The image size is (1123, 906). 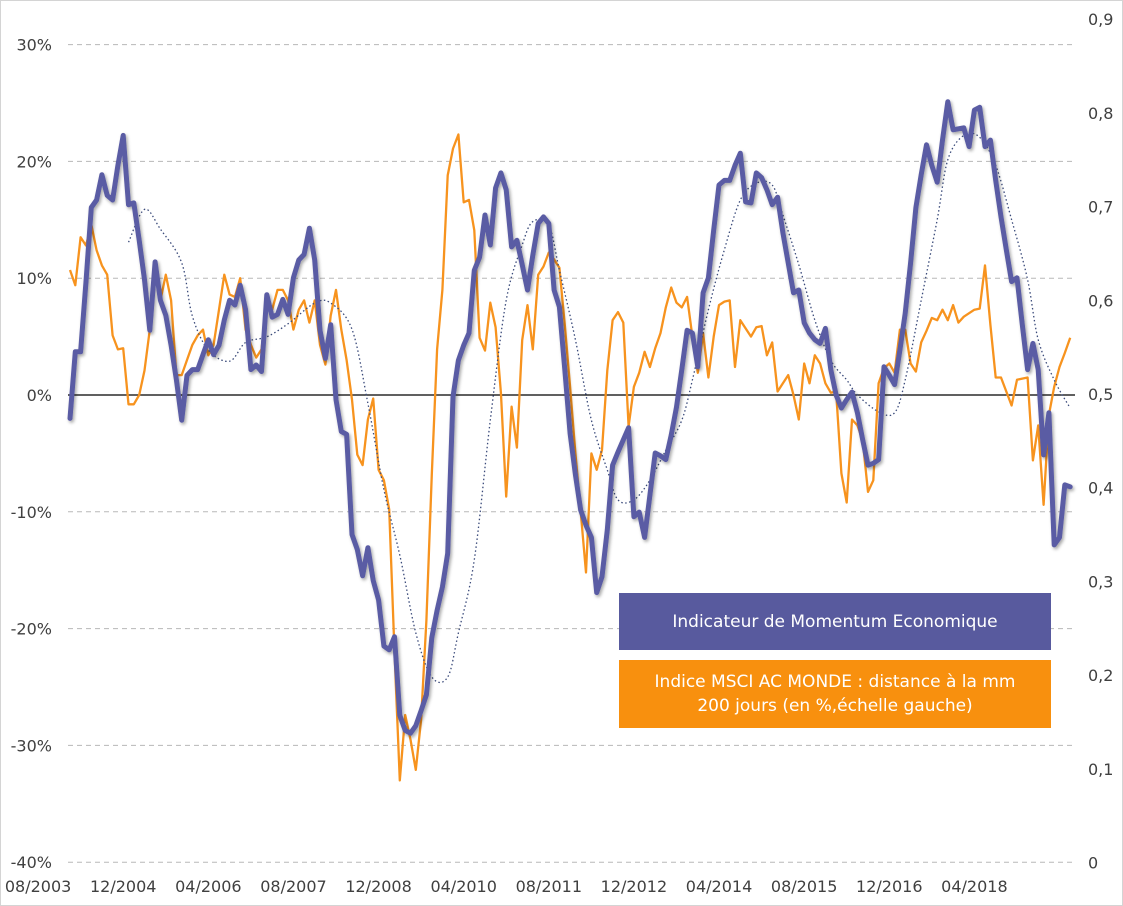 What do you see at coordinates (1100, 300) in the screenshot?
I see `right-tick-label: 0,6` at bounding box center [1100, 300].